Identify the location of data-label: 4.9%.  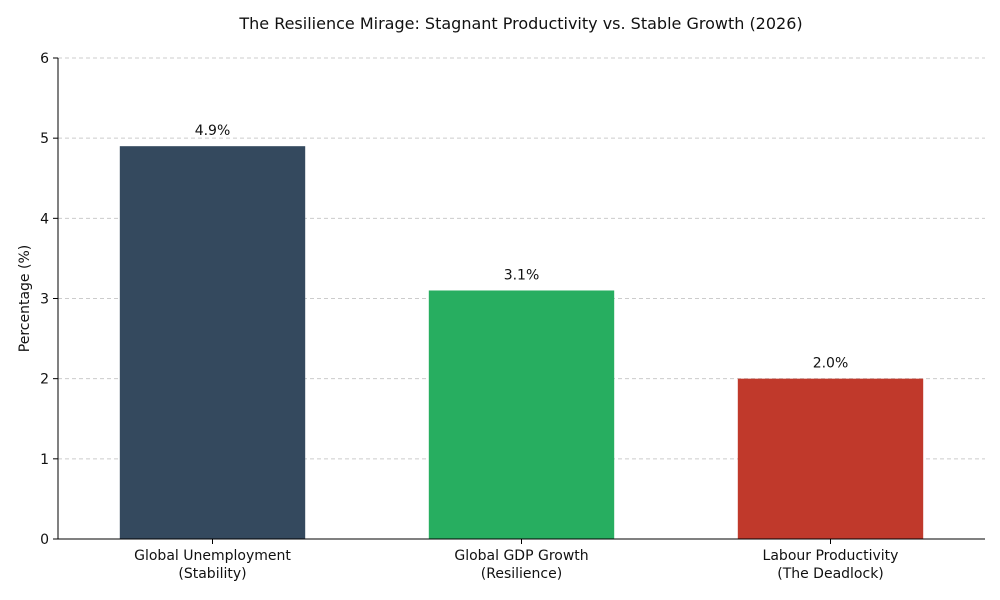
(213, 131).